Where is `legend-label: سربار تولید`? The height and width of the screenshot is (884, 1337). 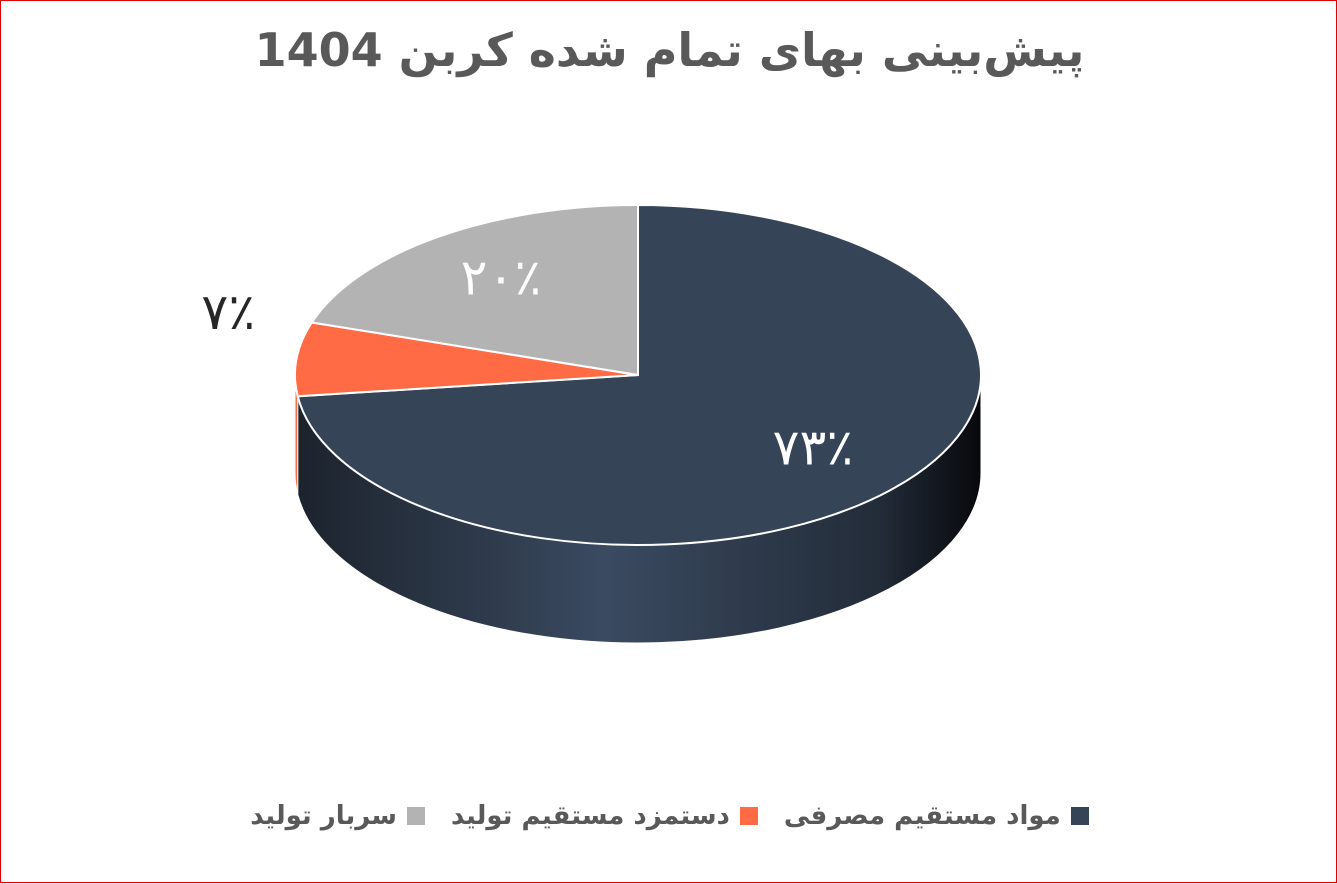 legend-label: سربار تولید is located at coordinates (323, 816).